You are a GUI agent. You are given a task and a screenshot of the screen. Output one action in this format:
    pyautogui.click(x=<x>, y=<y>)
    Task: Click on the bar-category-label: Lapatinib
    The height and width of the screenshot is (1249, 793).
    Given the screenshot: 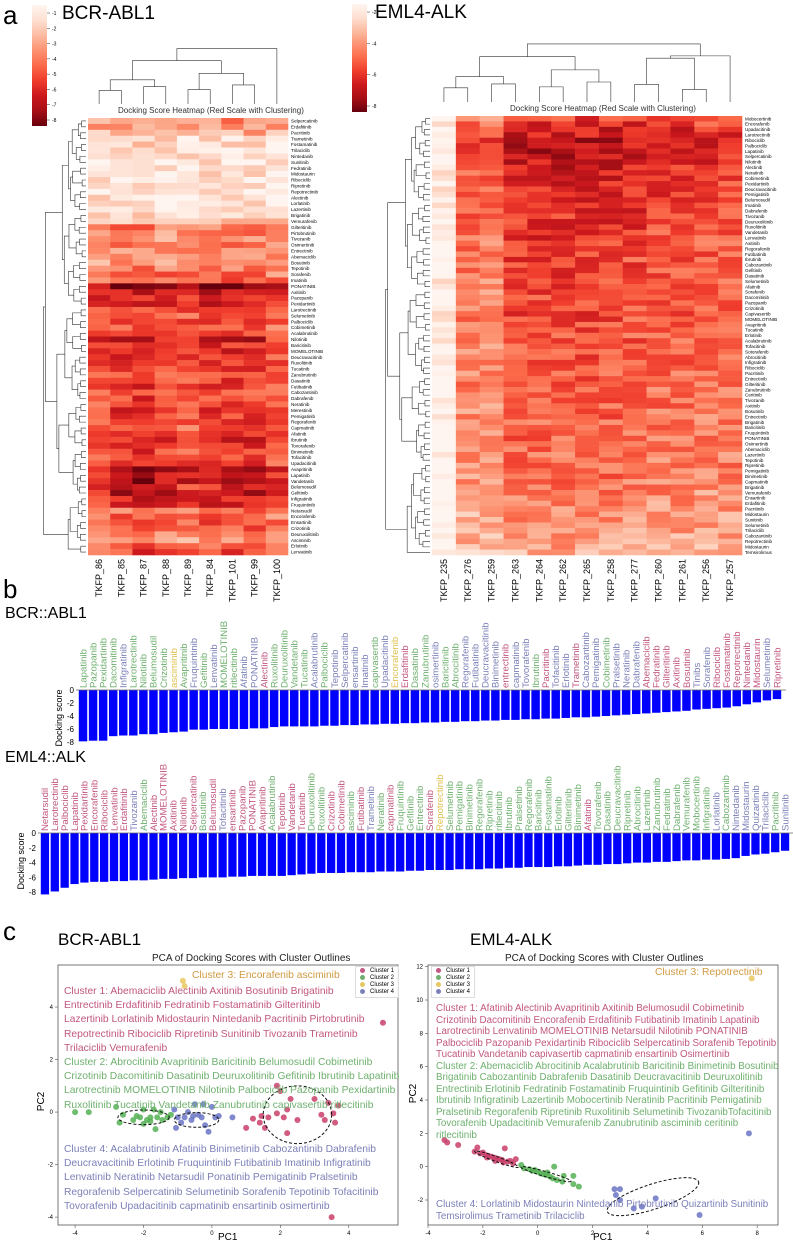 What is the action you would take?
    pyautogui.click(x=83, y=668)
    